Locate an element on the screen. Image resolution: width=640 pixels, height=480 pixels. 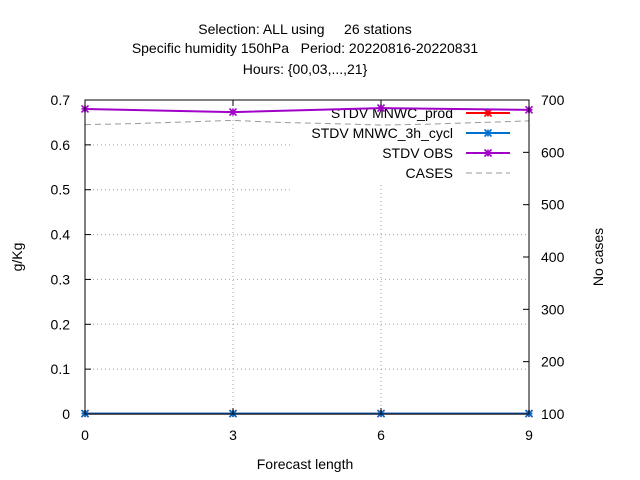
cases-series-layer is located at coordinates (307, 122).